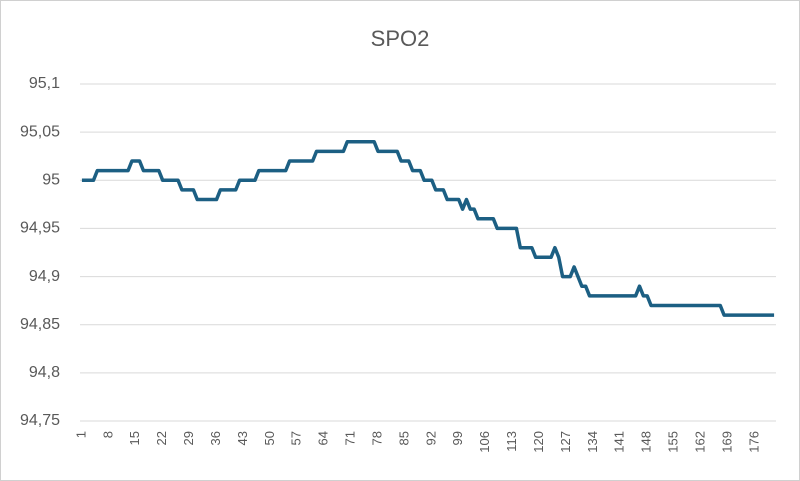 The height and width of the screenshot is (481, 800). Describe the element at coordinates (51, 180) in the screenshot. I see `y-tick-label: 95` at that location.